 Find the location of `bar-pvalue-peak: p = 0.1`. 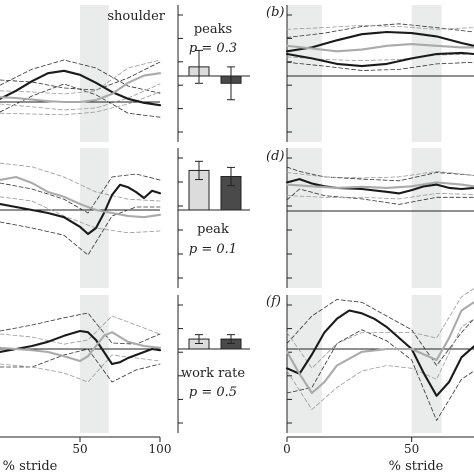

bar-pvalue-peak: p = 0.1 is located at coordinates (213, 249).